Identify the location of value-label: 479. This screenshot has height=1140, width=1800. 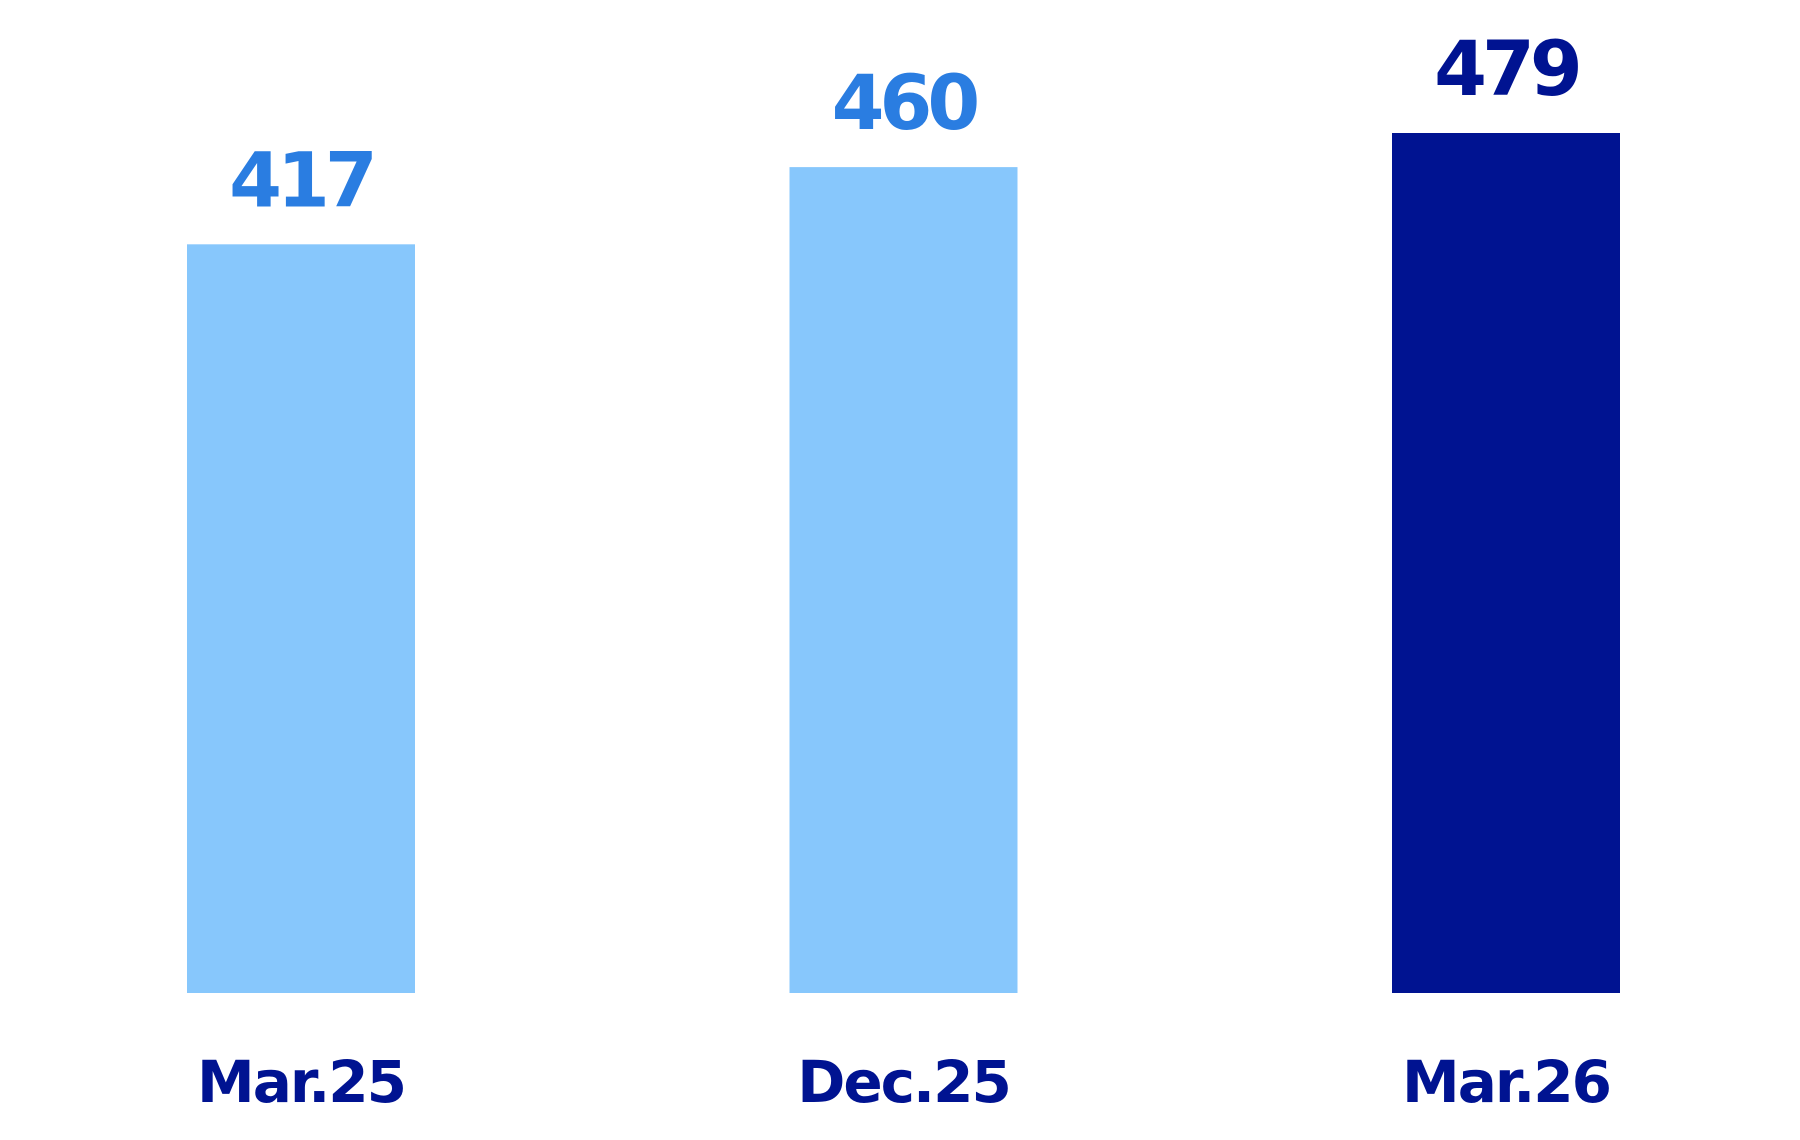
(1506, 68).